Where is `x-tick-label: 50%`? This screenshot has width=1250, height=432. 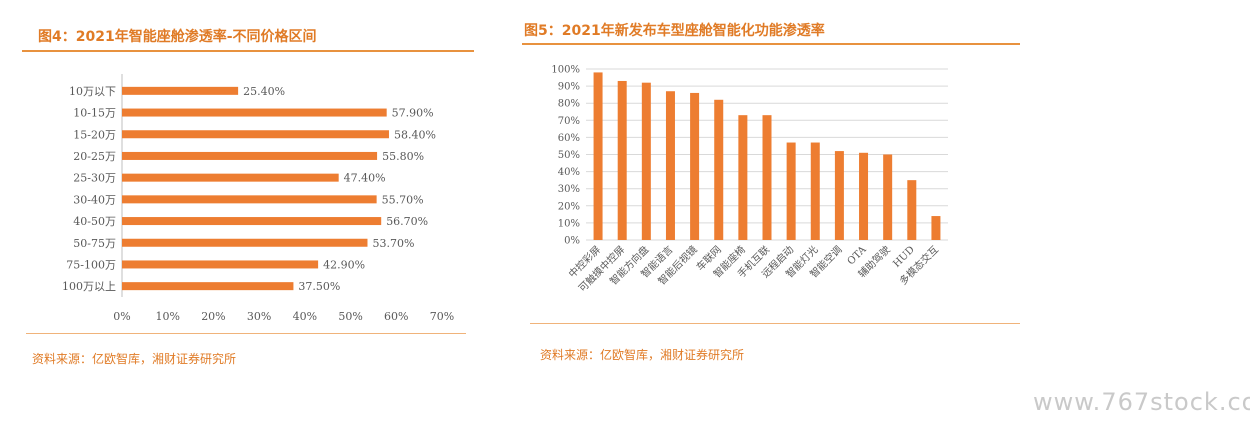
x-tick-label: 50% is located at coordinates (350, 316).